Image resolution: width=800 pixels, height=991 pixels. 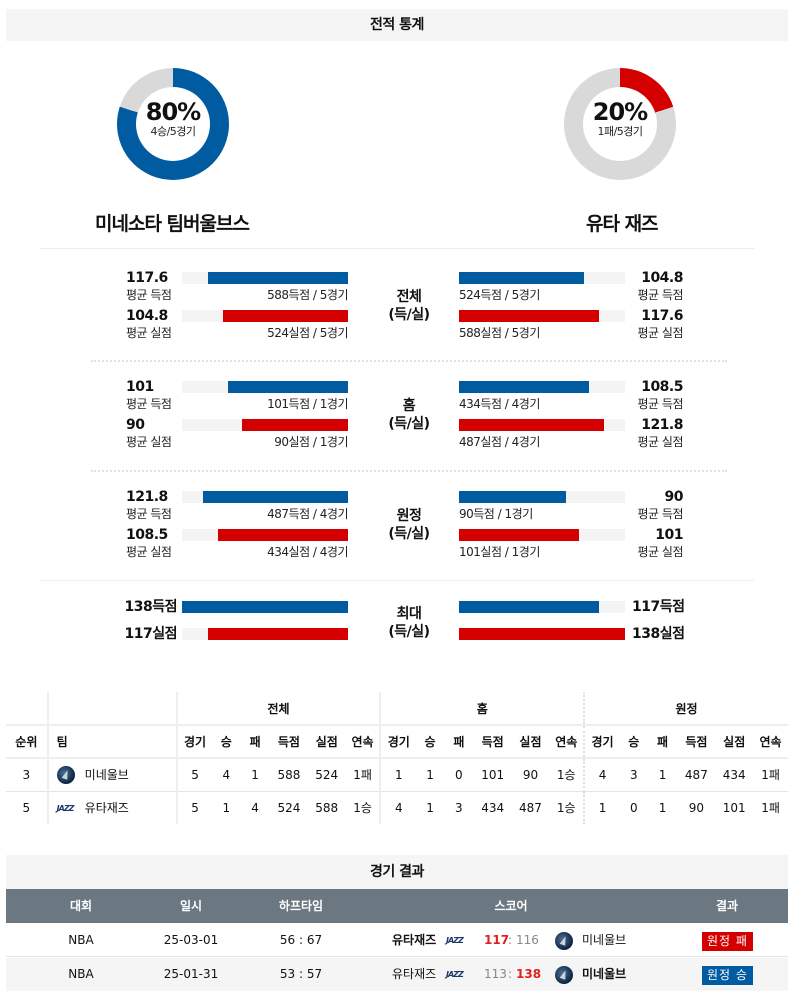 I want to click on right-scored-avg: 108.5, so click(x=662, y=387).